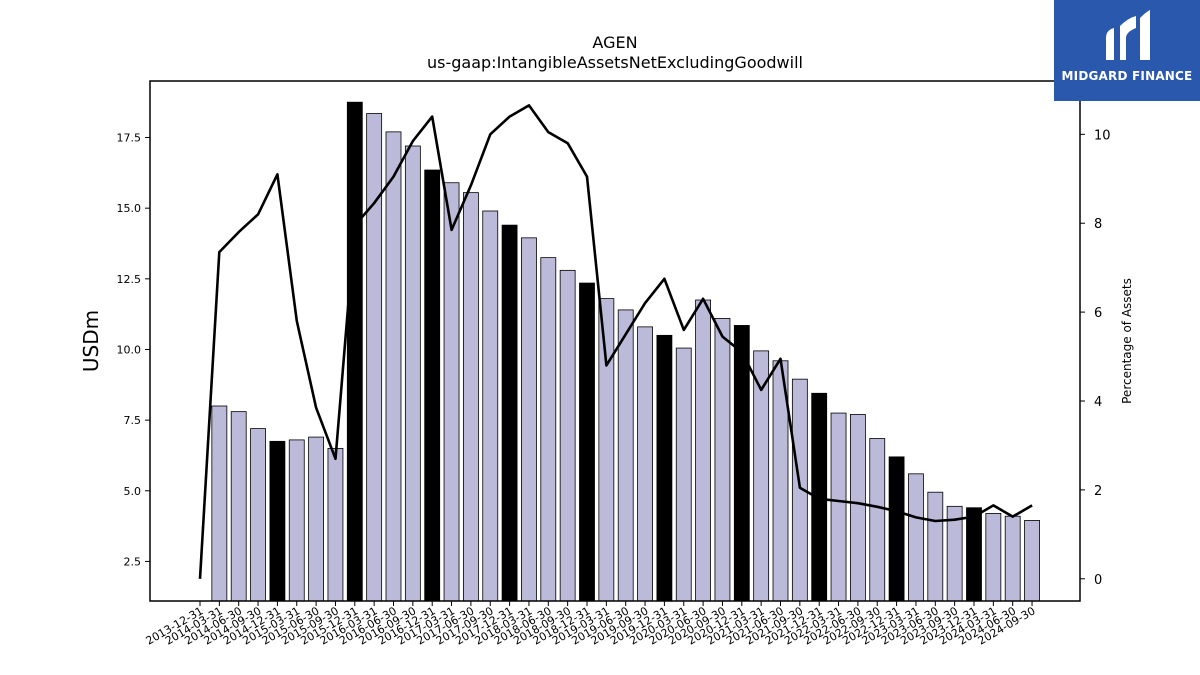  Describe the element at coordinates (1127, 76) in the screenshot. I see `brand-name: MIDGARD FINANCE` at that location.